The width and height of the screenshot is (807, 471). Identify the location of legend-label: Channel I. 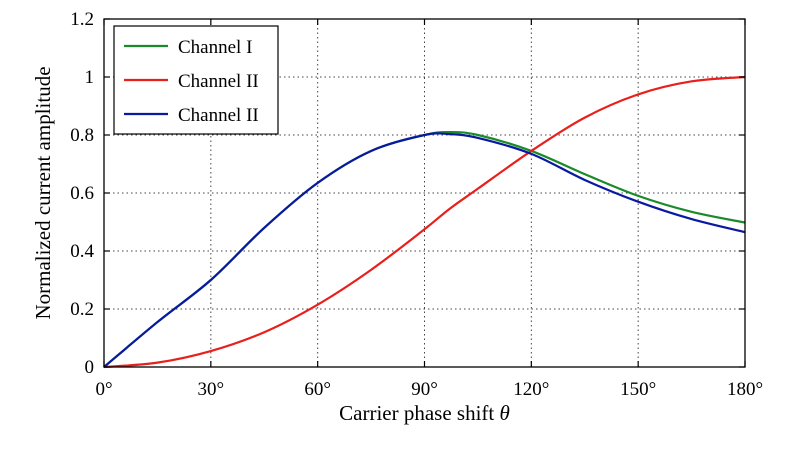
(215, 47).